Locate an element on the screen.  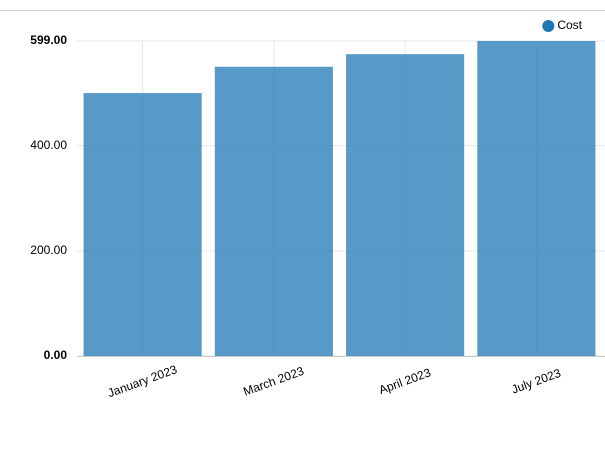
x-tick-label: March 2023 is located at coordinates (273, 381).